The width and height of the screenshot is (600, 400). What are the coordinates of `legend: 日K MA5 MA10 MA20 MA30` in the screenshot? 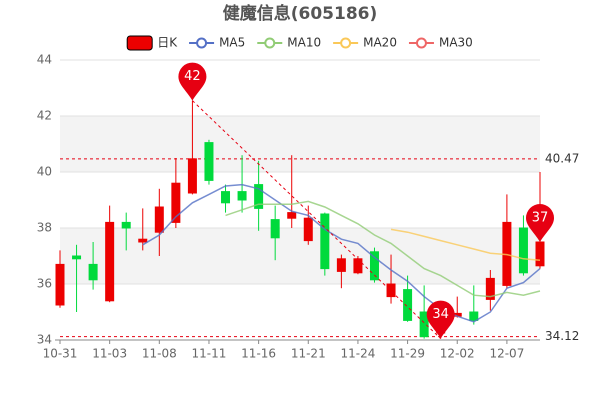 It's located at (299, 43).